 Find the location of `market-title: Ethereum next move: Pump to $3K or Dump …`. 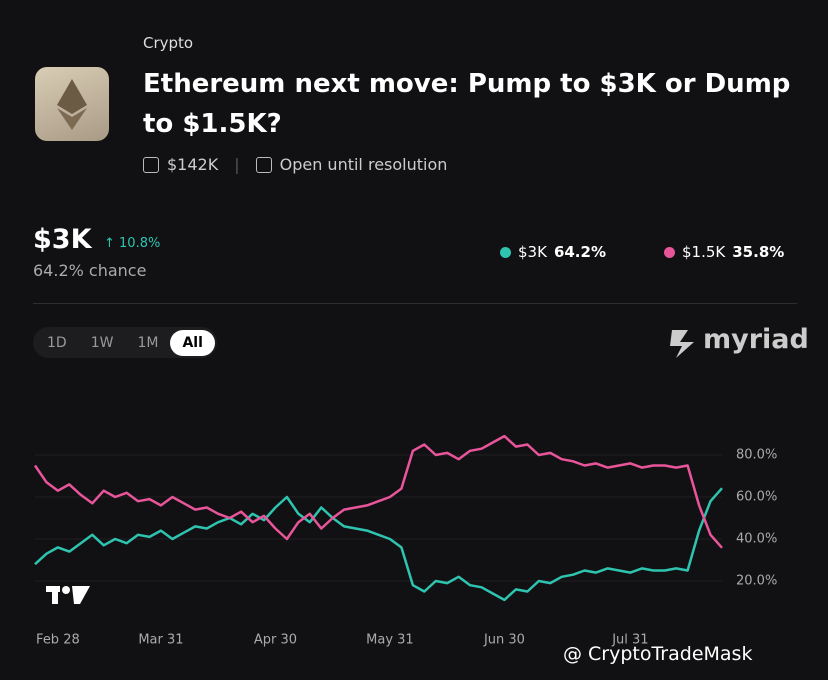

market-title: Ethereum next move: Pump to $3K or Dump … is located at coordinates (467, 104).